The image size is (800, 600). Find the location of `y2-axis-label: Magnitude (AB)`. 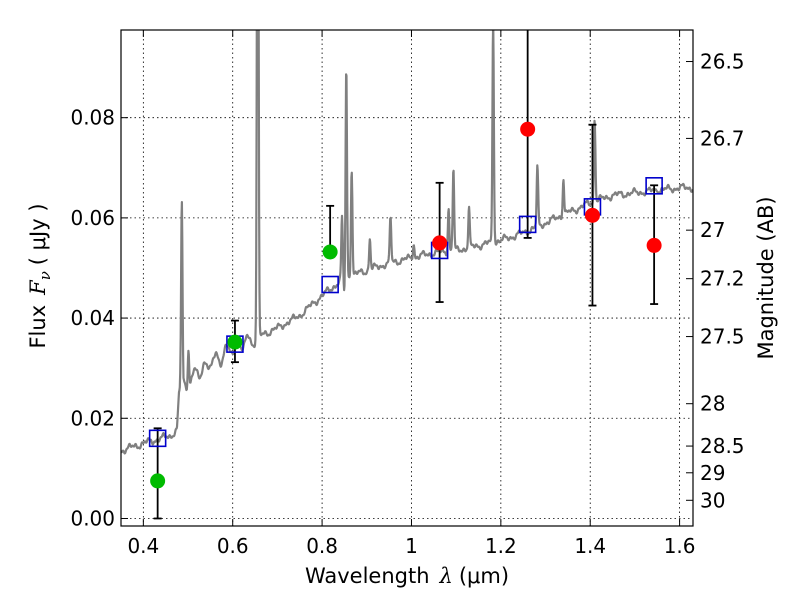

y2-axis-label: Magnitude (AB) is located at coordinates (766, 277).